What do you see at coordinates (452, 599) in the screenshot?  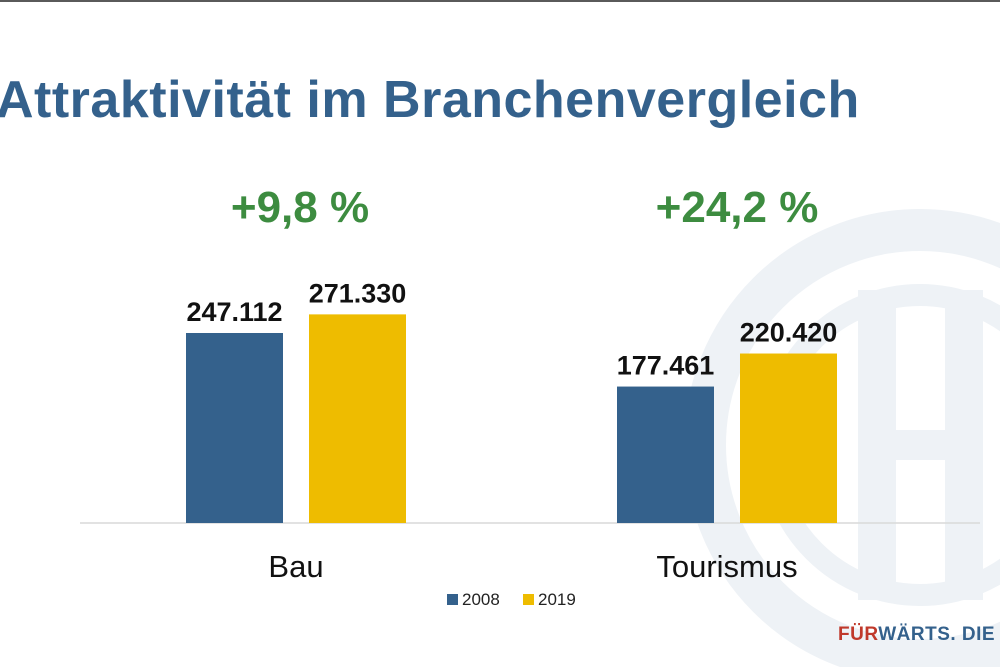 I see `legend-swatch-2008` at bounding box center [452, 599].